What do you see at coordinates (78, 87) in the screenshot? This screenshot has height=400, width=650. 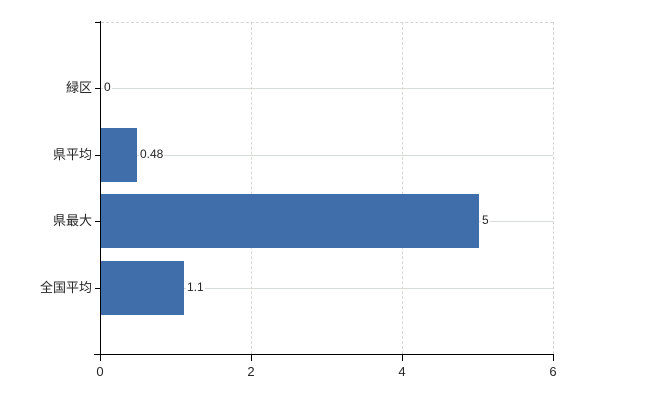 I see `category-label: 緑区` at bounding box center [78, 87].